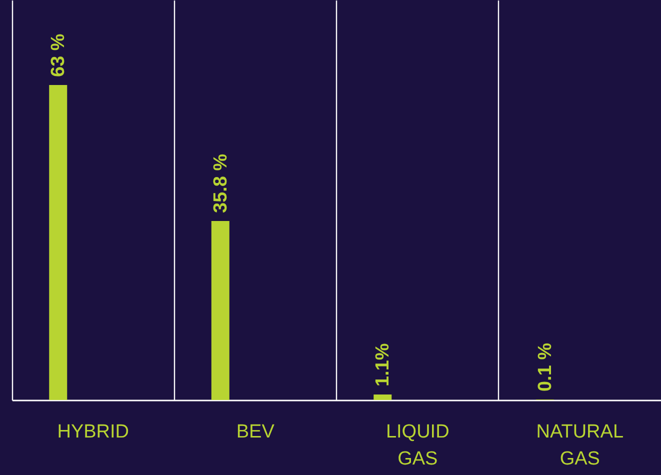 This screenshot has width=661, height=475. Describe the element at coordinates (580, 446) in the screenshot. I see `x-tick-label: NATURAL GAS` at that location.